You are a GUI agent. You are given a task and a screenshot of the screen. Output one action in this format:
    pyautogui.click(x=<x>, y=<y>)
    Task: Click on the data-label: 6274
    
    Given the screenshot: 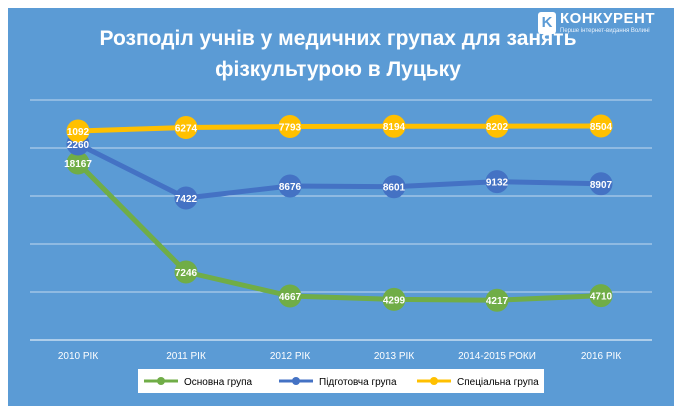 What is the action you would take?
    pyautogui.click(x=186, y=129)
    